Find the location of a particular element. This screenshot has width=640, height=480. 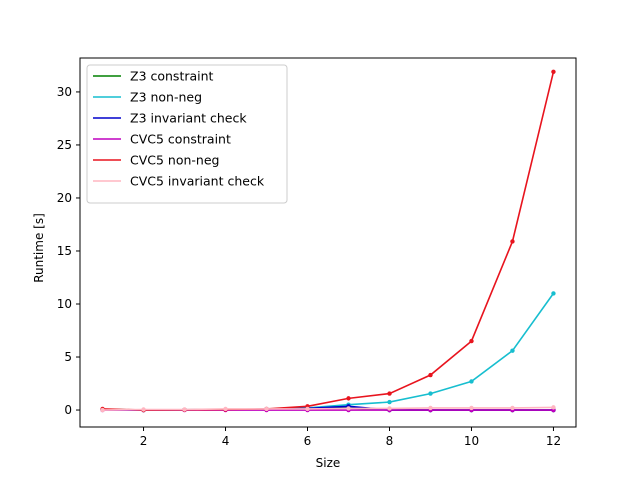

x-tick-label: 12 is located at coordinates (553, 441).